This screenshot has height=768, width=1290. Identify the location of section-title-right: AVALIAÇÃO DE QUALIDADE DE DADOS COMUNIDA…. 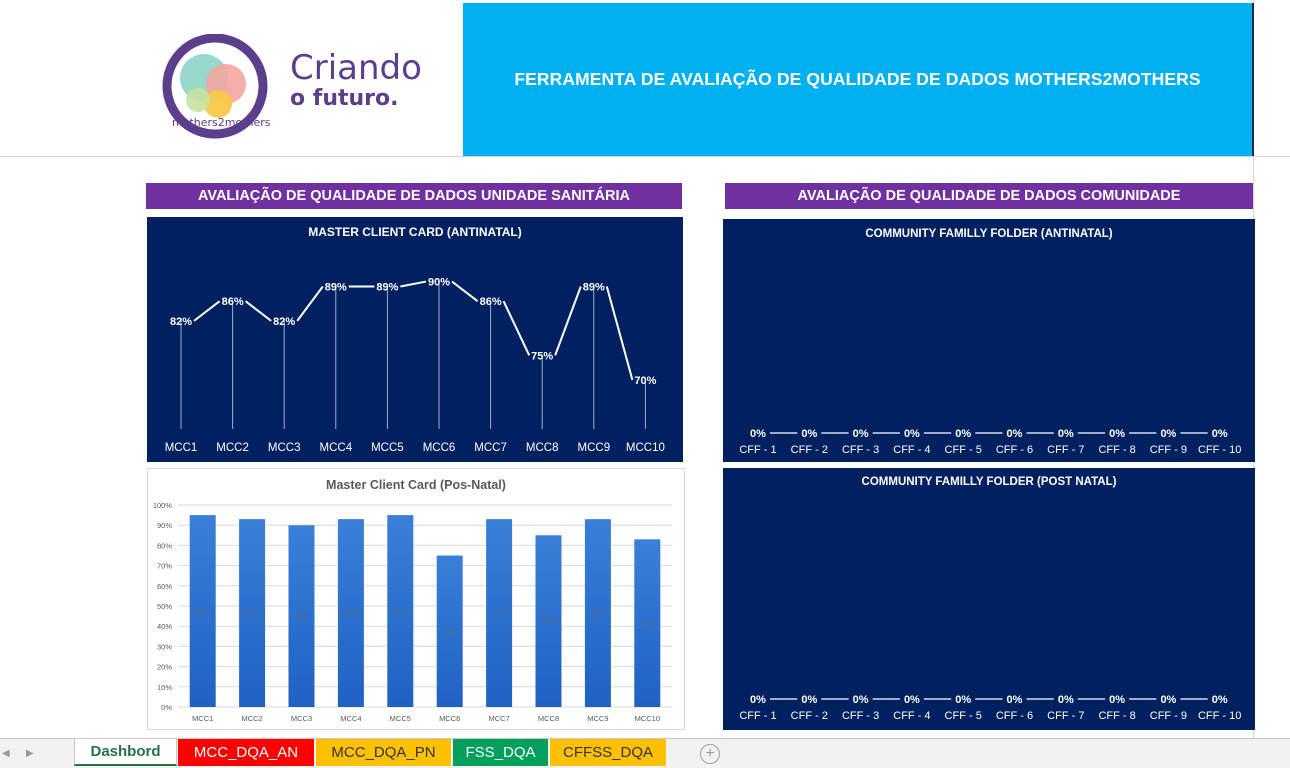
(989, 196).